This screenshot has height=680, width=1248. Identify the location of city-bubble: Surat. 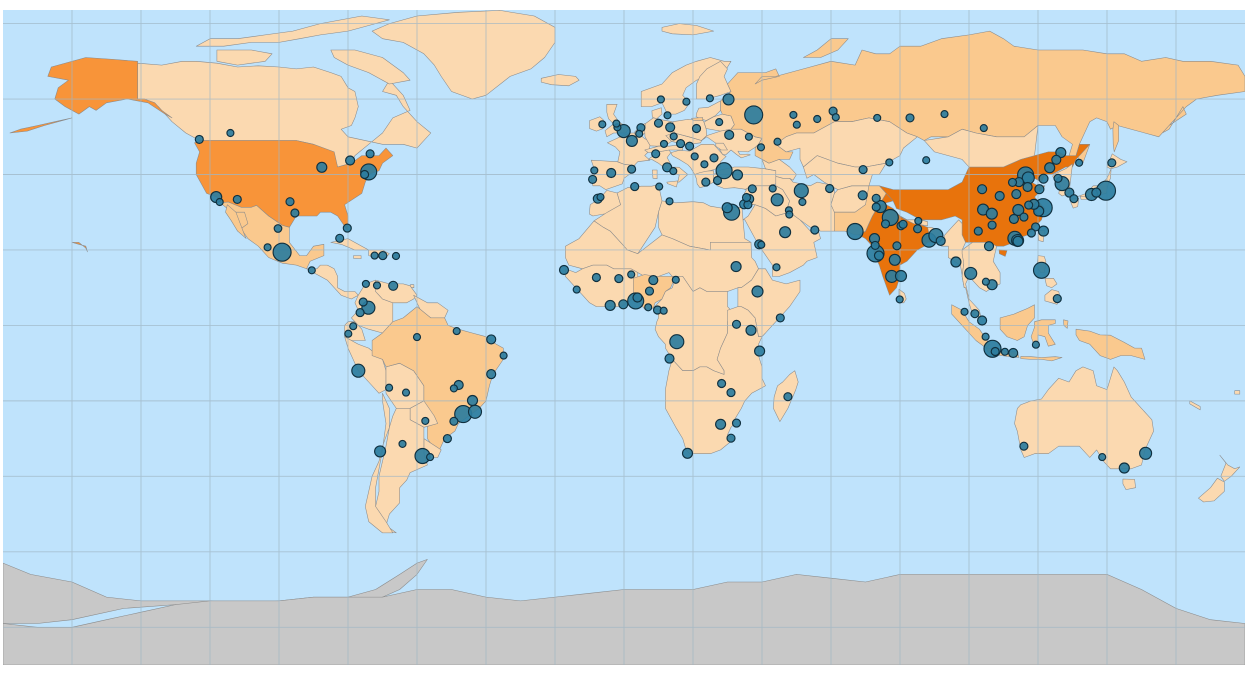
(875, 245).